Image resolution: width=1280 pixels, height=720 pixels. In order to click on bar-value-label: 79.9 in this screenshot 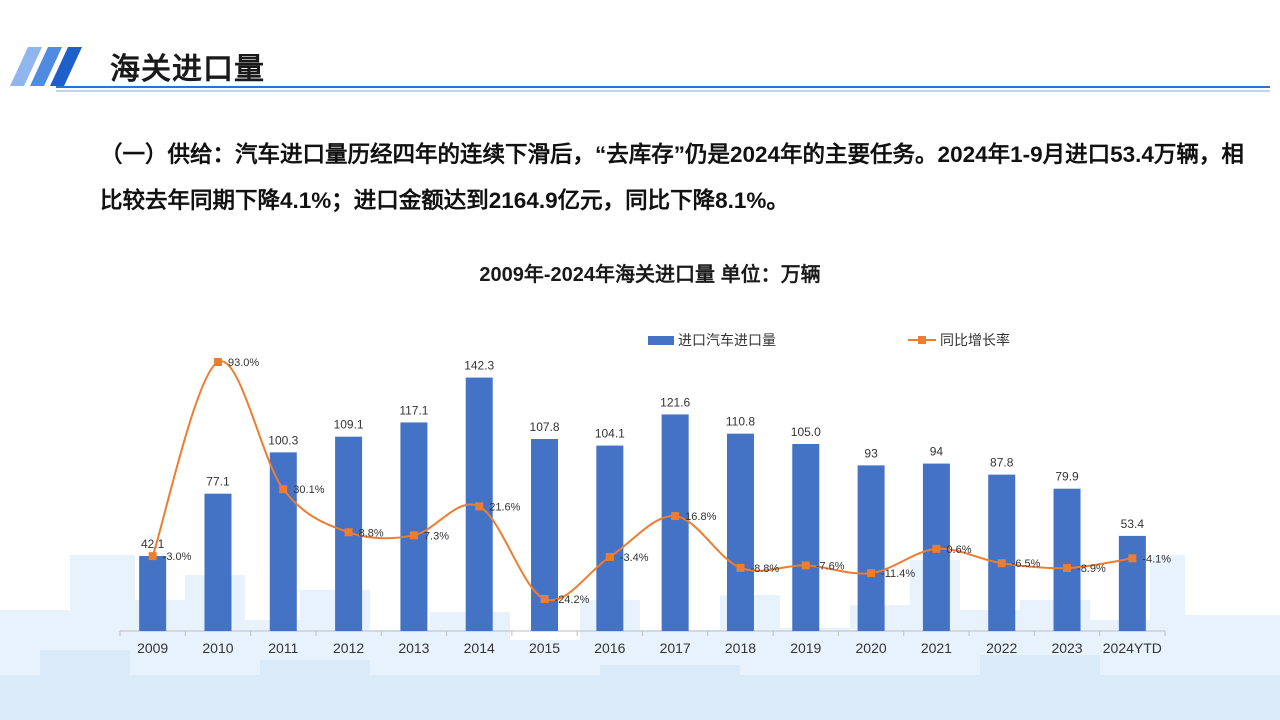, I will do `click(1067, 477)`.